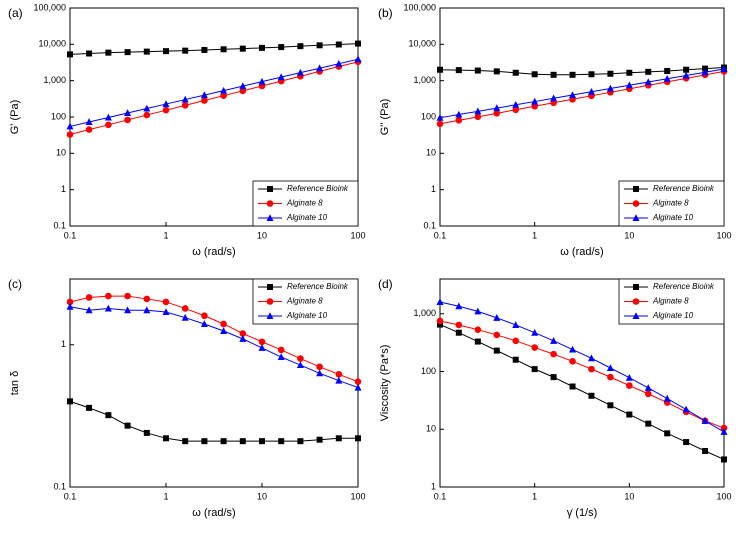  Describe the element at coordinates (440, 496) in the screenshot. I see `x-tick-label: 0.1` at that location.